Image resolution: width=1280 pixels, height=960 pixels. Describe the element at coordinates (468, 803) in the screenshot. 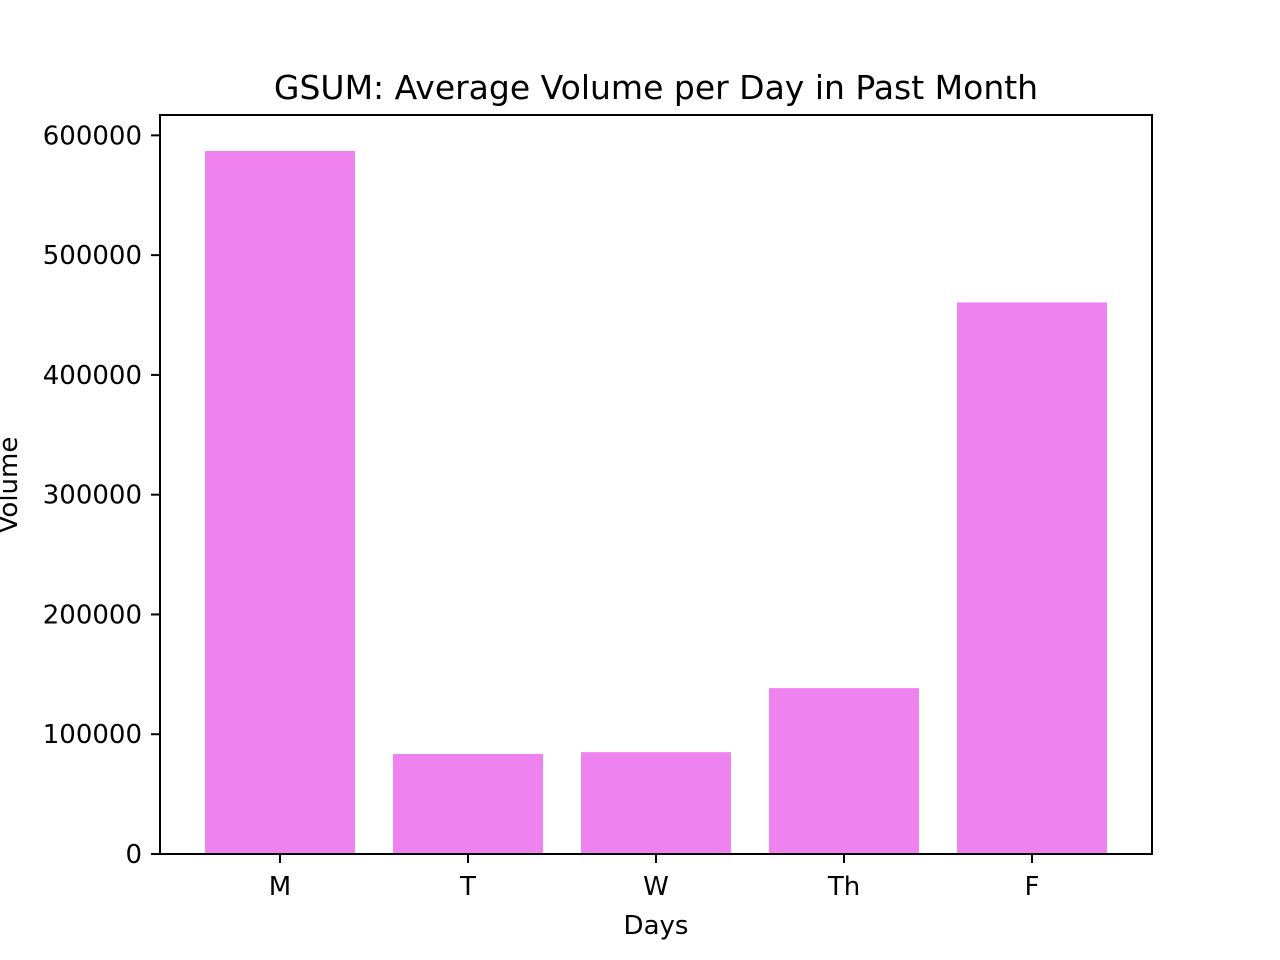

I see `bar-t` at that location.